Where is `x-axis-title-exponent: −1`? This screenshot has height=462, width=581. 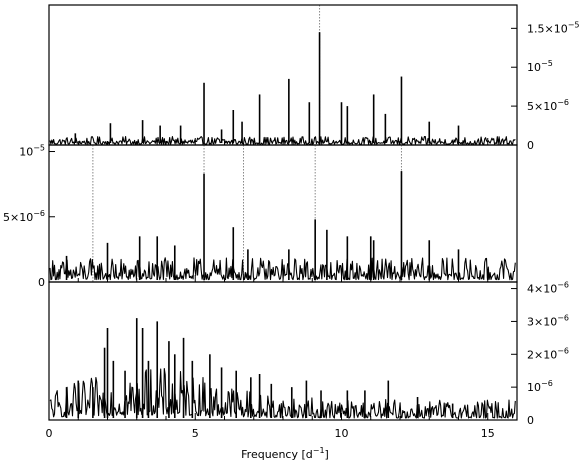 x-axis-title-exponent: −1 is located at coordinates (319, 450).